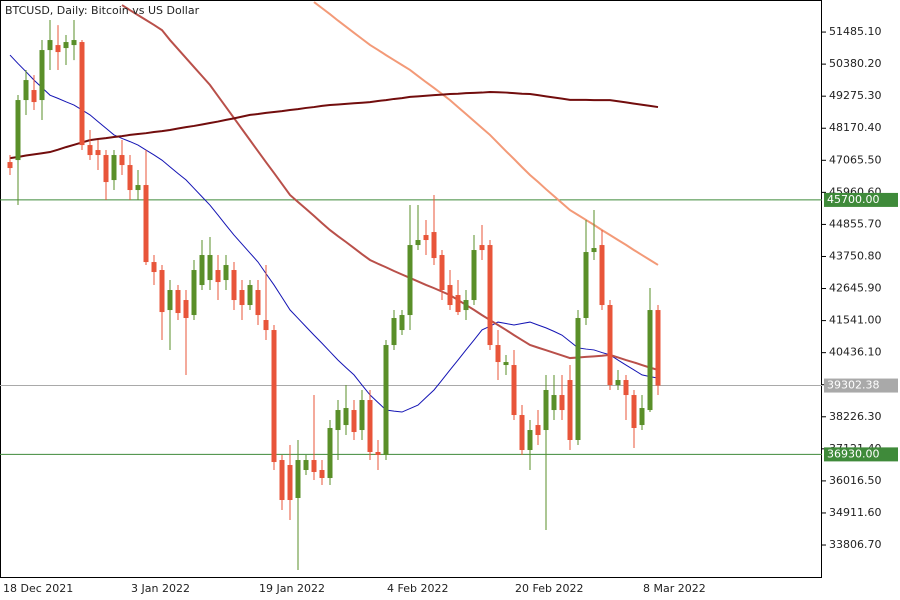 This screenshot has width=900, height=600. What do you see at coordinates (160, 588) in the screenshot?
I see `x-tick-label: 3 Jan 2022` at bounding box center [160, 588].